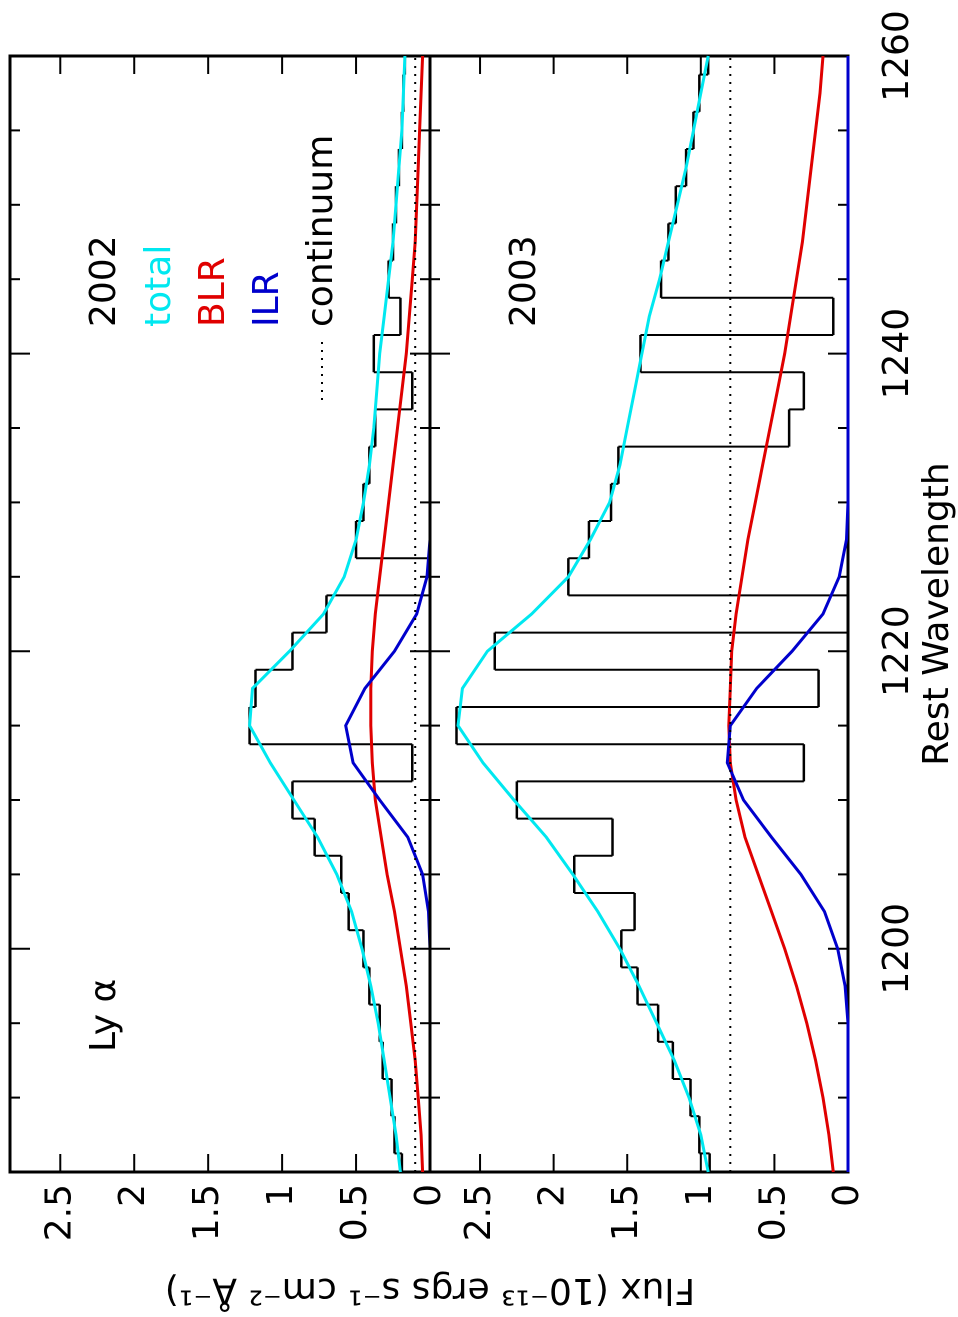 This screenshot has width=958, height=1317. What do you see at coordinates (320, 231) in the screenshot?
I see `legend-label: continuum` at bounding box center [320, 231].